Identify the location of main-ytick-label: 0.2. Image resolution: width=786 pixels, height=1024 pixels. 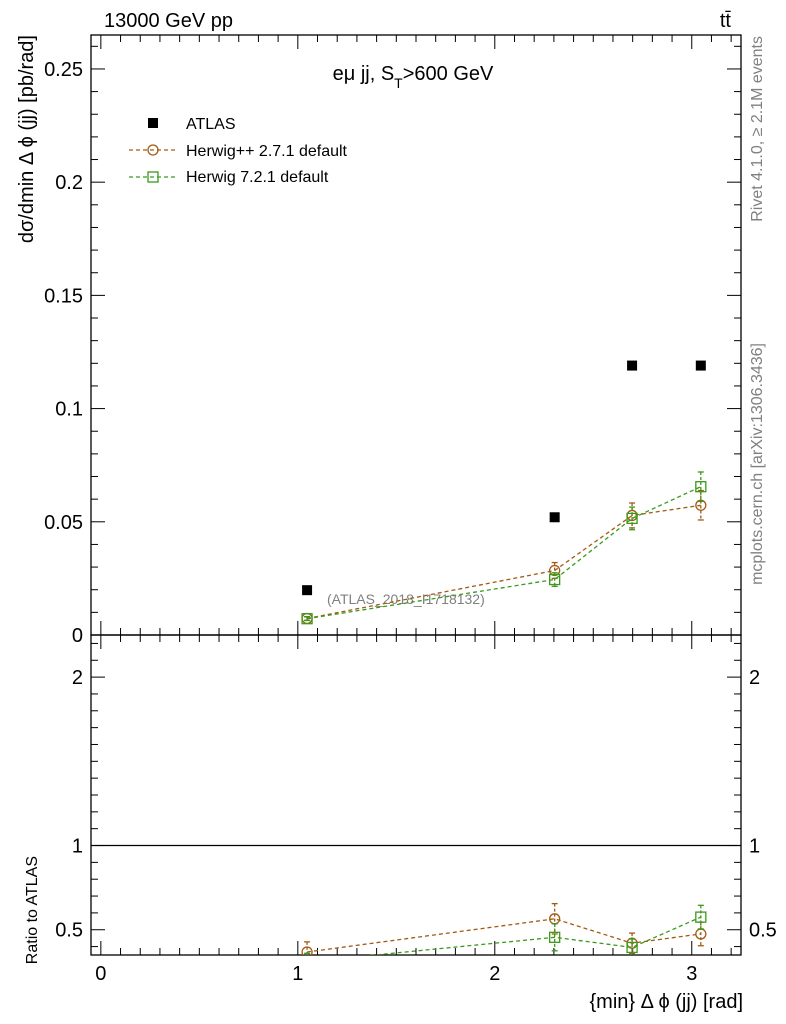
(69, 183).